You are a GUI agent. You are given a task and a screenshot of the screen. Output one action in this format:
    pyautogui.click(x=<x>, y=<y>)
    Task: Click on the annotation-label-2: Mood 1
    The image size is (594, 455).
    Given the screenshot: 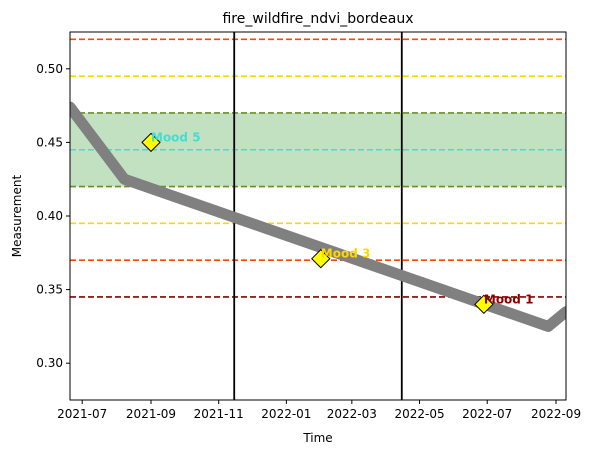 What is the action you would take?
    pyautogui.click(x=509, y=299)
    